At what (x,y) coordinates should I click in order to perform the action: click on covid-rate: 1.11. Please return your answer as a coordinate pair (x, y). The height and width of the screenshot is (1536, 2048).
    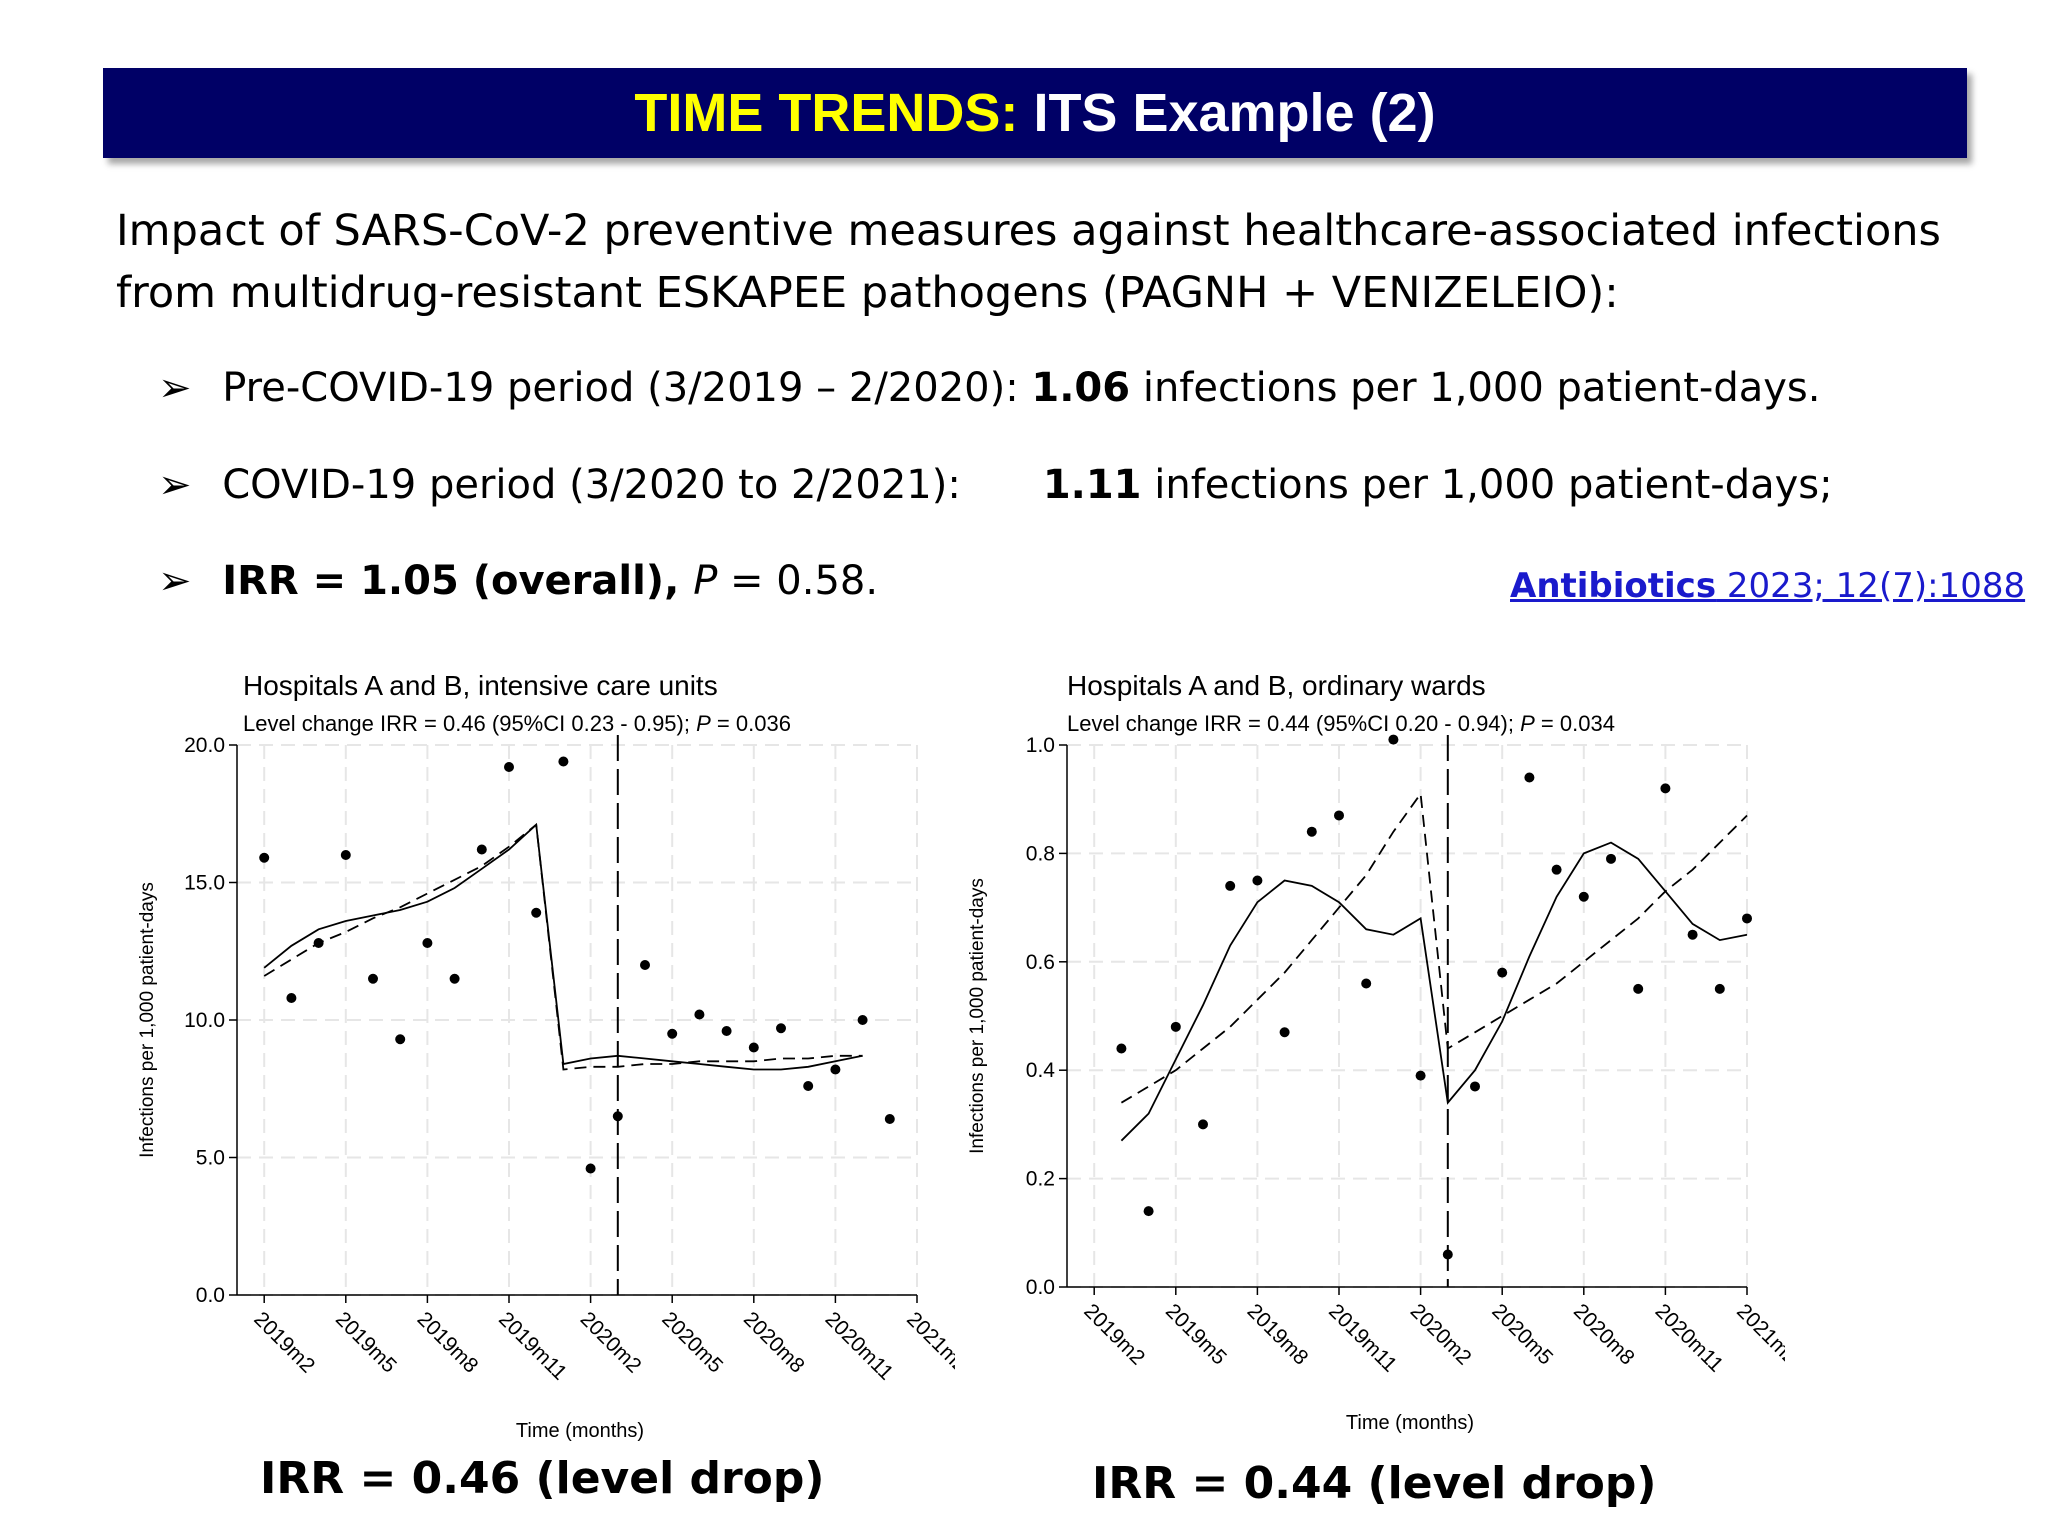
    Looking at the image, I should click on (1092, 485).